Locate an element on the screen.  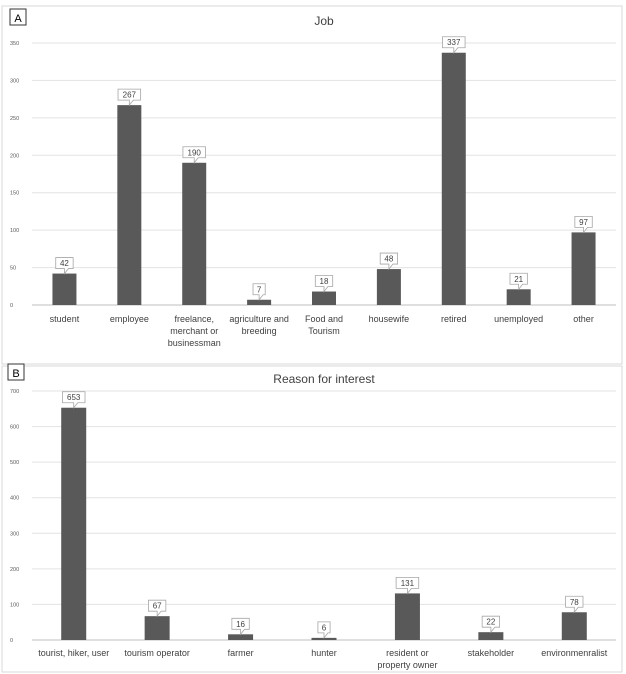
data-label: 131 is located at coordinates (408, 583).